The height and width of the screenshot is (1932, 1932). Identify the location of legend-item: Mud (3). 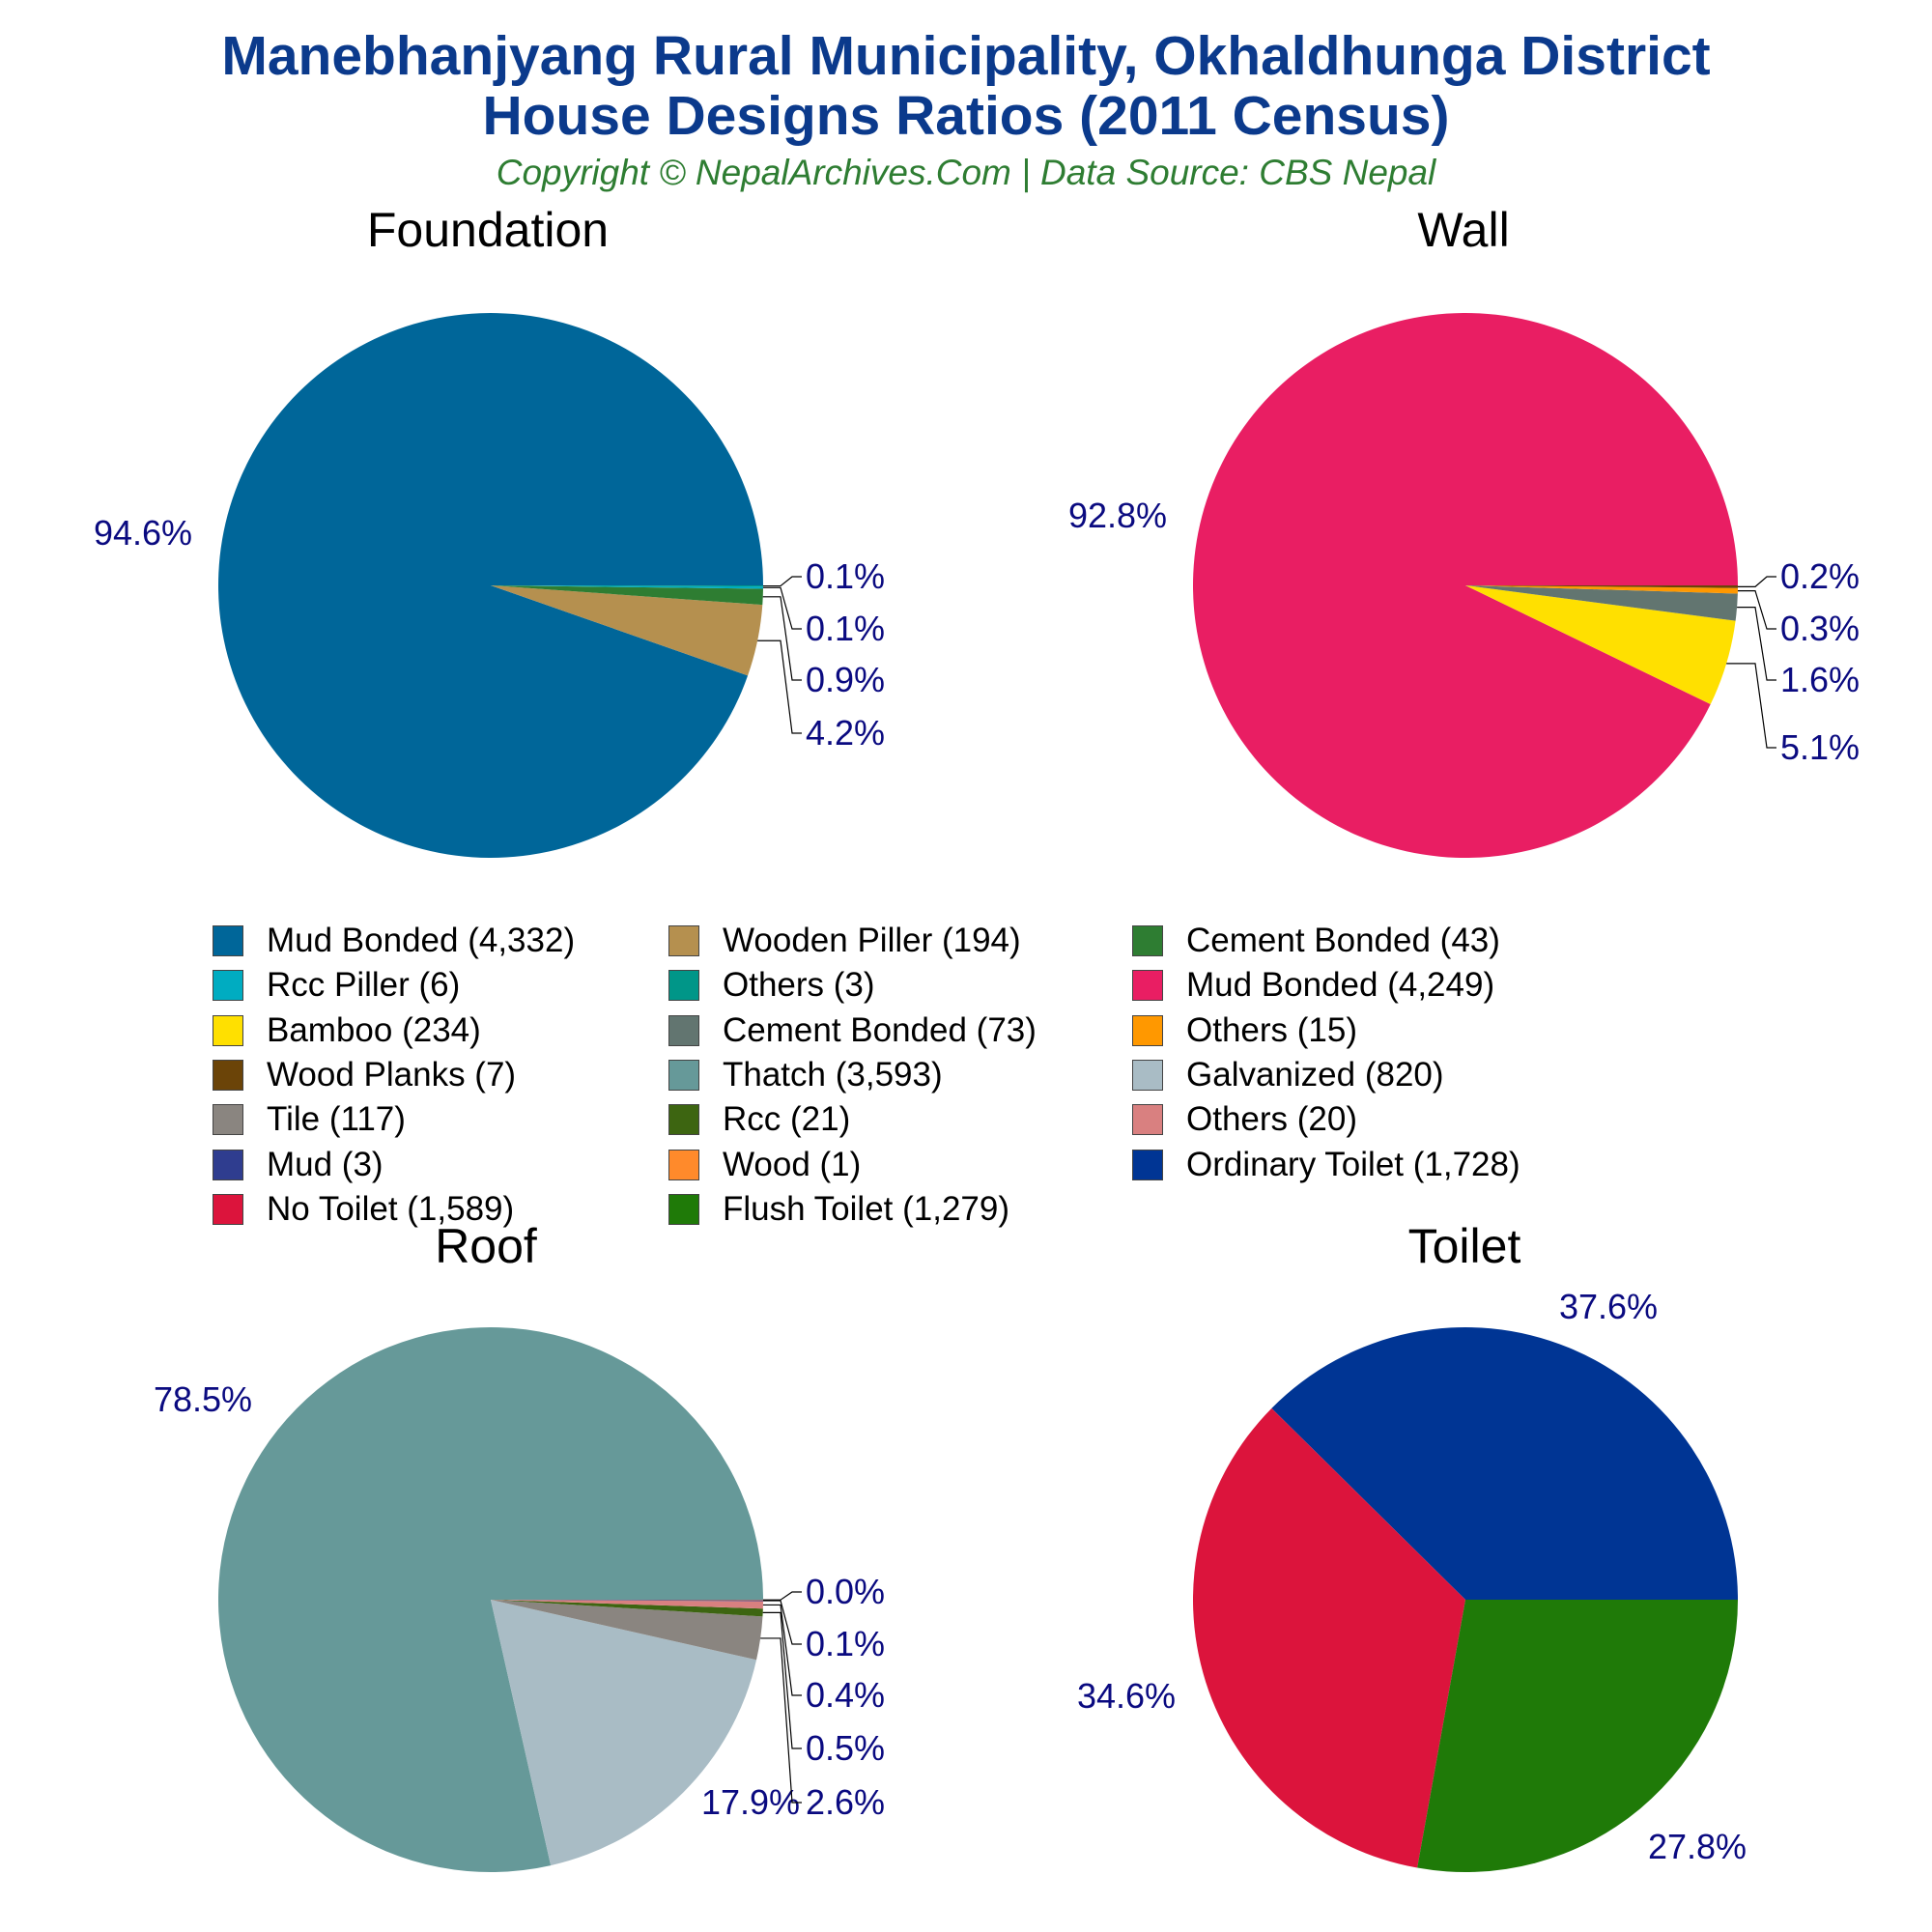
(298, 1165).